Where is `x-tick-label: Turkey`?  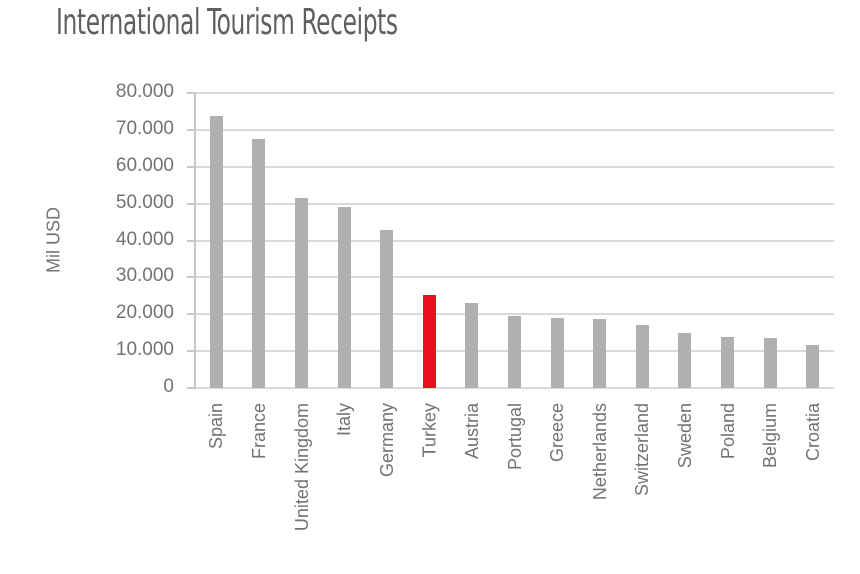
x-tick-label: Turkey is located at coordinates (429, 430).